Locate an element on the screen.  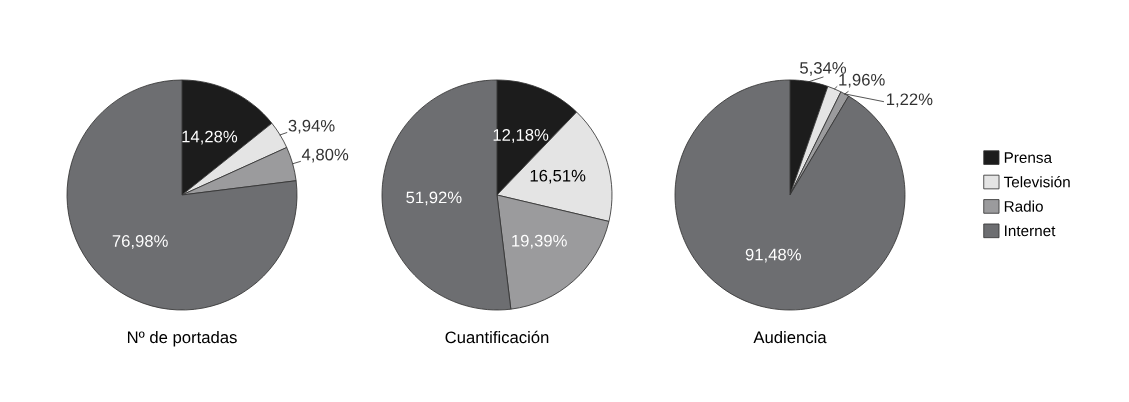
legend-label: Prensa is located at coordinates (1028, 157).